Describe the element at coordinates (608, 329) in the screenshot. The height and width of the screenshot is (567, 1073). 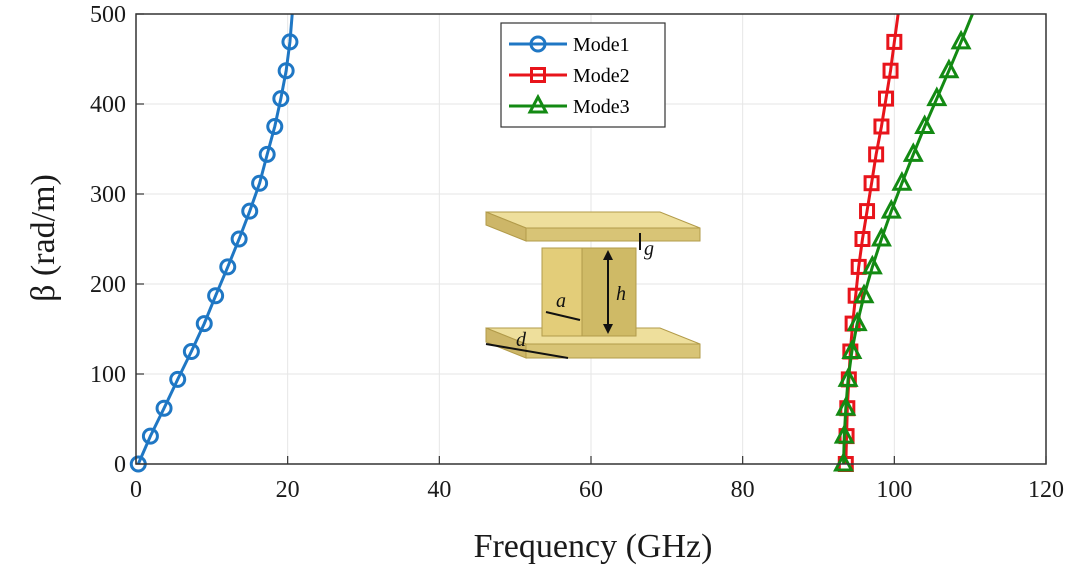
I see `inset-h-arrowhead-bottom` at that location.